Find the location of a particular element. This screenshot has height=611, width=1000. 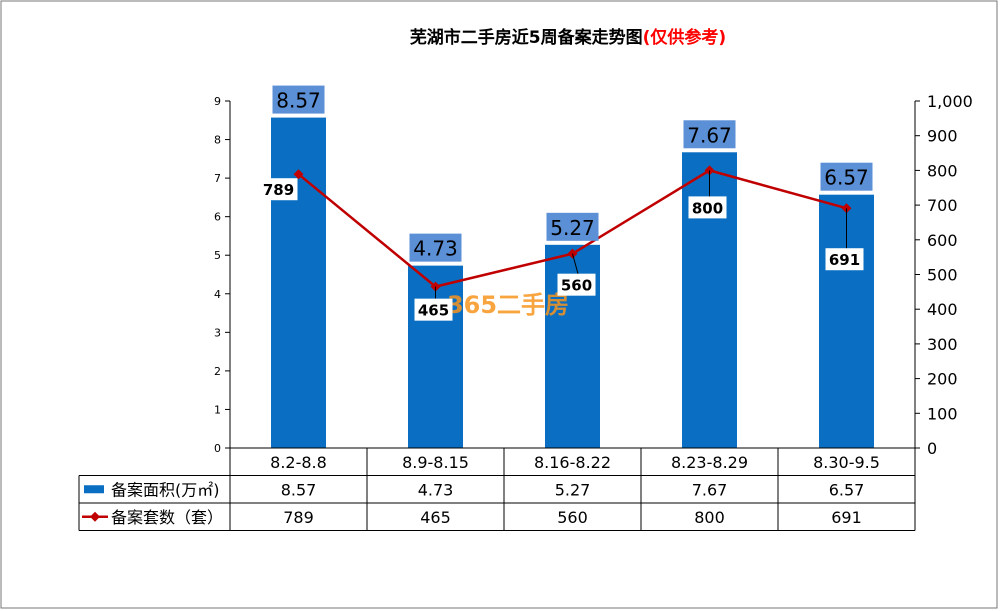

left-tick-label: 8 is located at coordinates (217, 140).